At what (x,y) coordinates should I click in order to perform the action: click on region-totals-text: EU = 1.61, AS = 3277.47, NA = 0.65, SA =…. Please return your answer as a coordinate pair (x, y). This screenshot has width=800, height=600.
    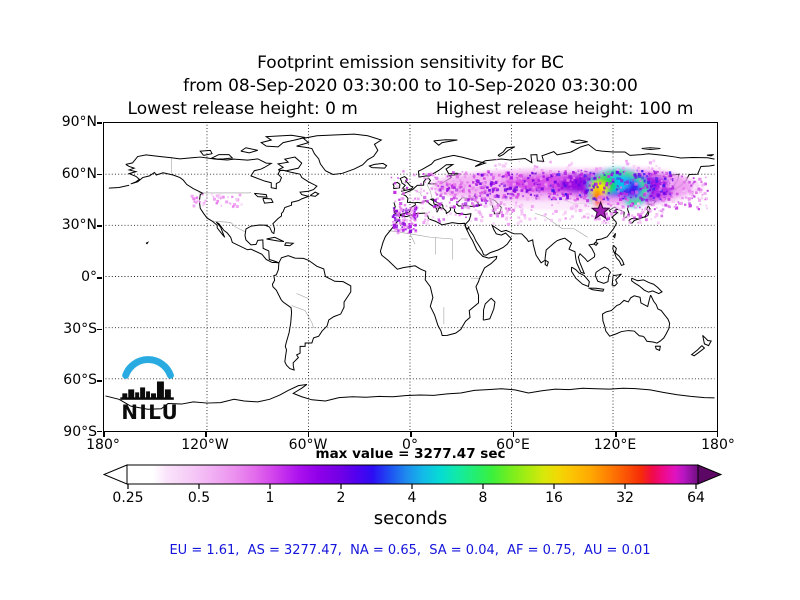
    Looking at the image, I should click on (410, 550).